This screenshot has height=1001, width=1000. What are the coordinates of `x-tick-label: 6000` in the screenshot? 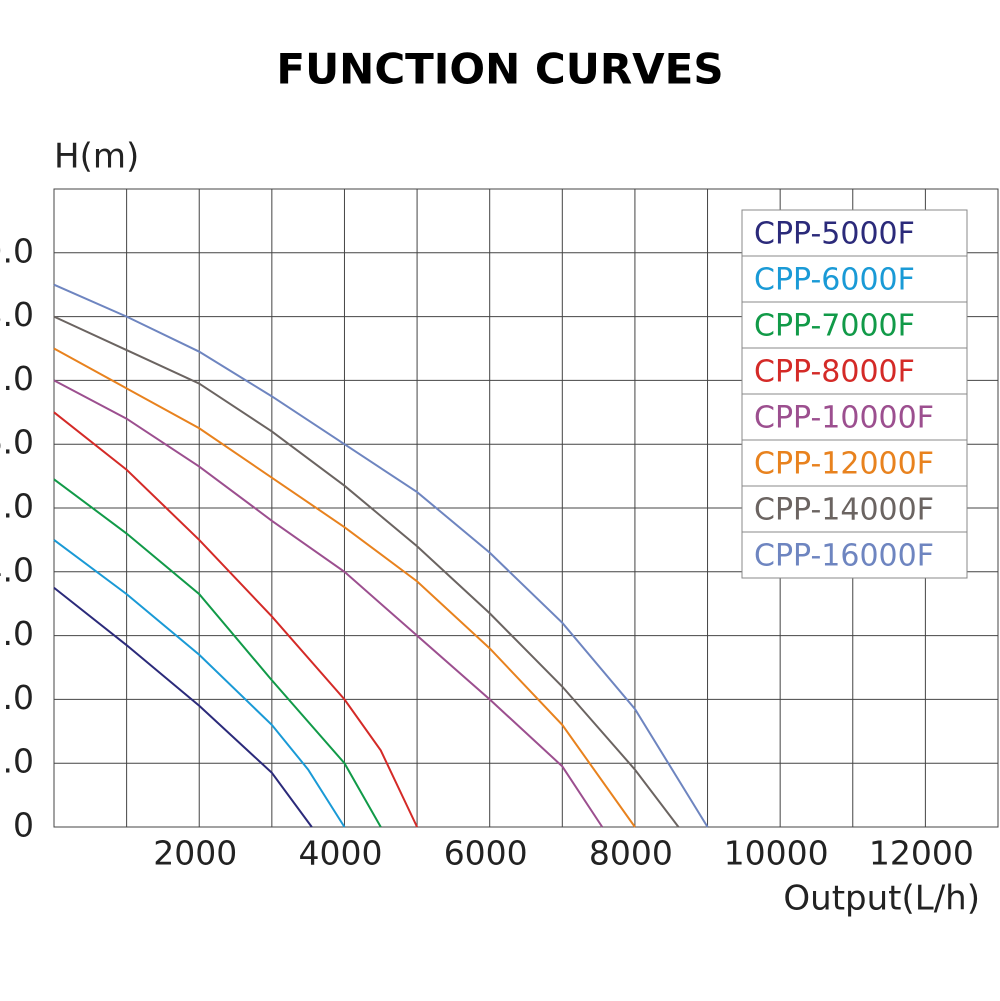 It's located at (486, 853).